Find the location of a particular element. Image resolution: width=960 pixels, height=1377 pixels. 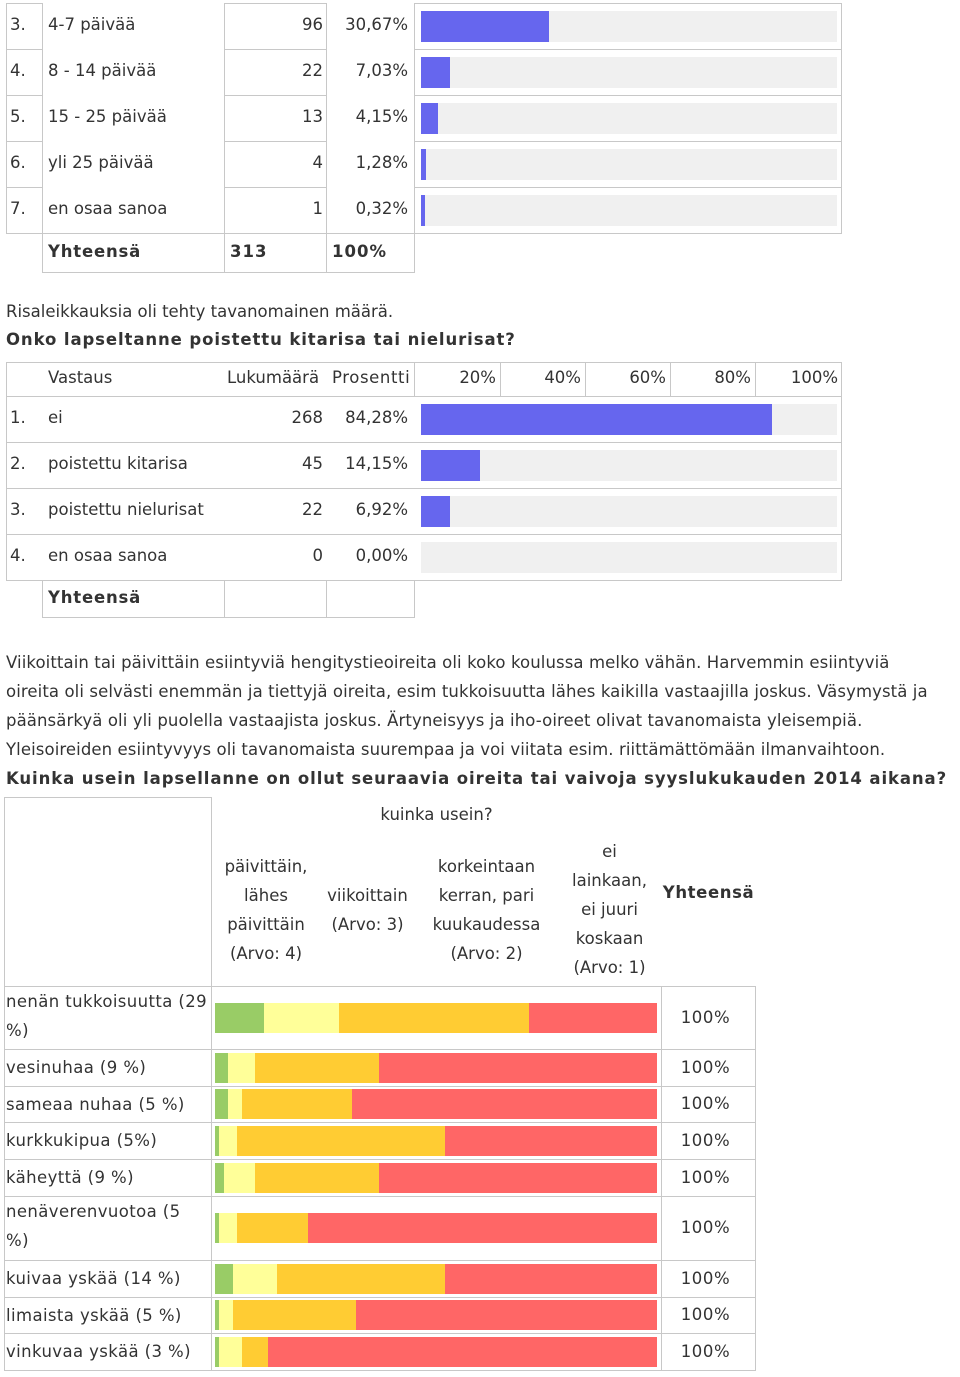

total-header-label: Yhteensä is located at coordinates (708, 892).